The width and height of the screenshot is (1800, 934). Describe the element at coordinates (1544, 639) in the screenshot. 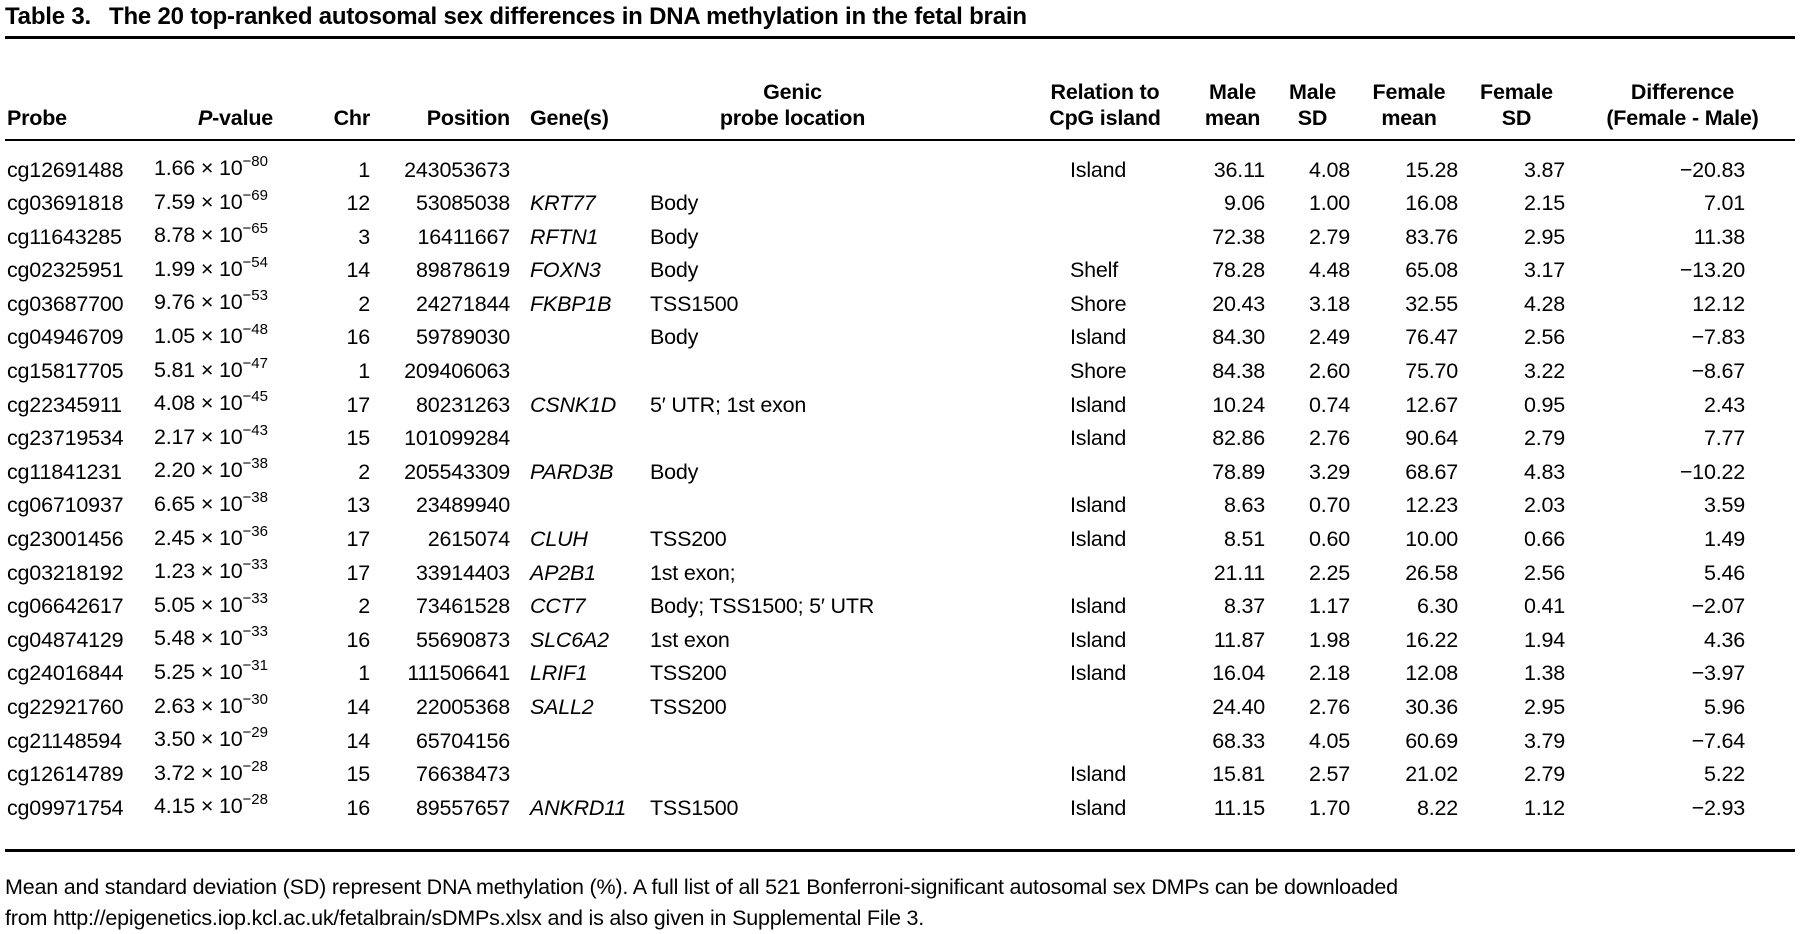

I see `cell-female_sd: 1.94` at that location.